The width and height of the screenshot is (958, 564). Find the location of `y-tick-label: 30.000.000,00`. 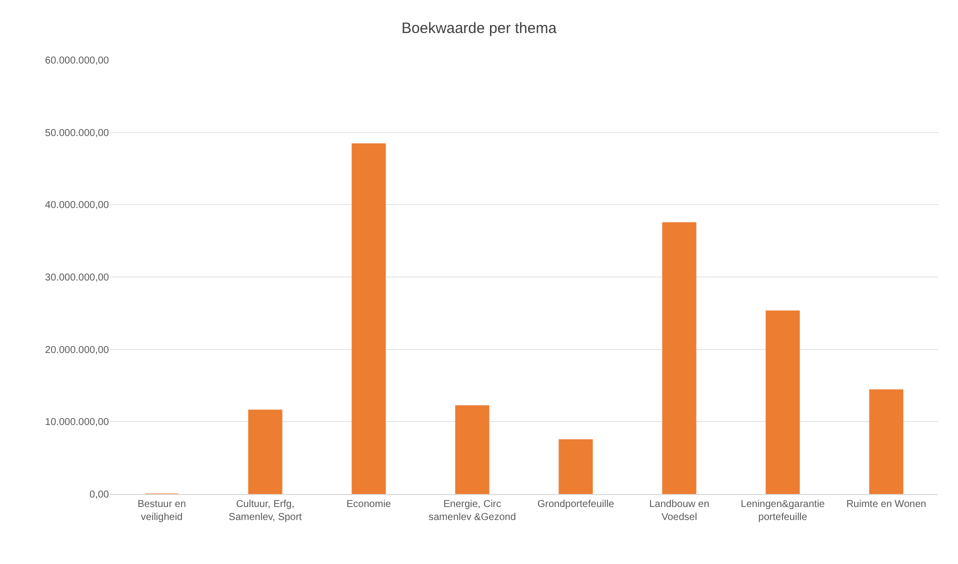

y-tick-label: 30.000.000,00 is located at coordinates (77, 278).